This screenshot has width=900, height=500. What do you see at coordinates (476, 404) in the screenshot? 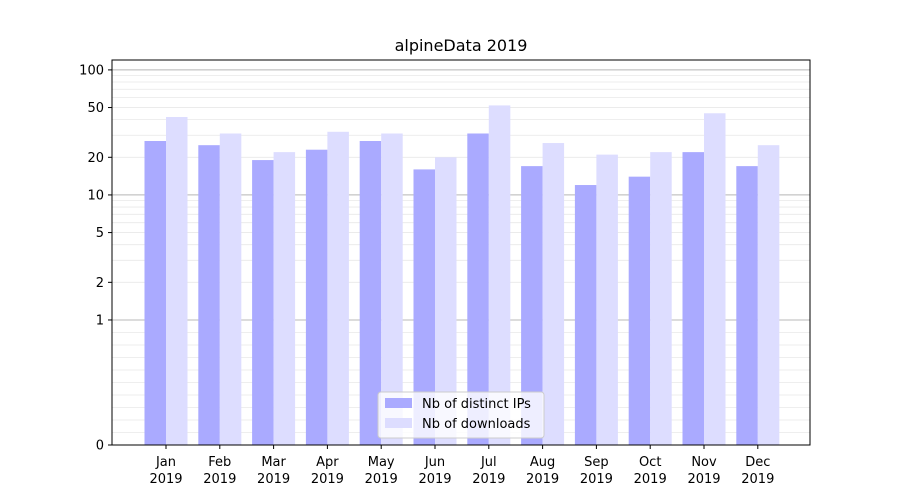
I see `legend-label-distinct-ips: Nb of distinct IPs` at bounding box center [476, 404].